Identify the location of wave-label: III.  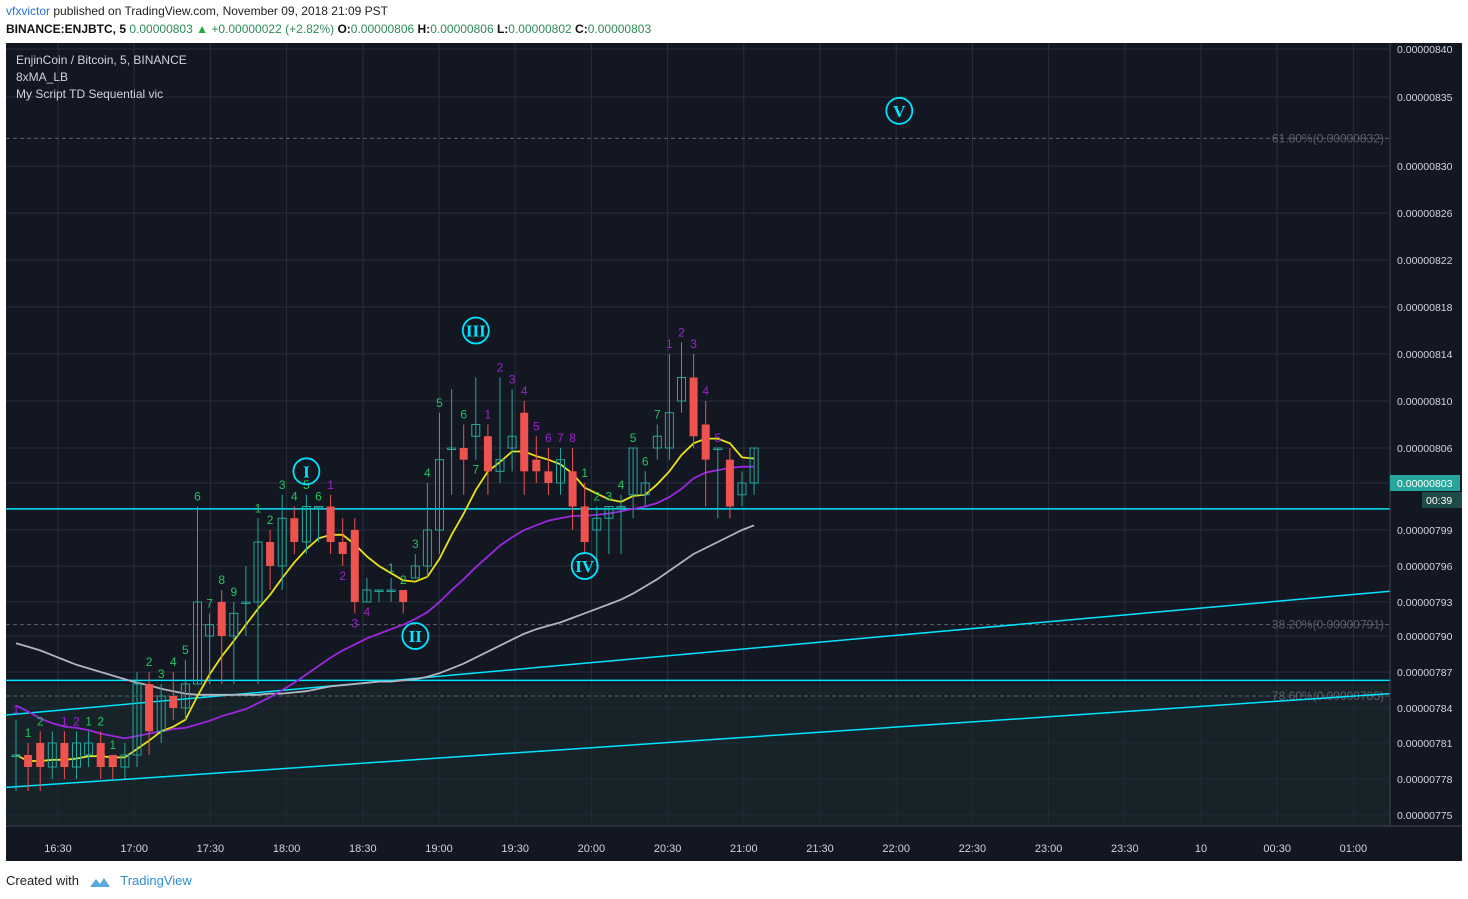
(476, 331).